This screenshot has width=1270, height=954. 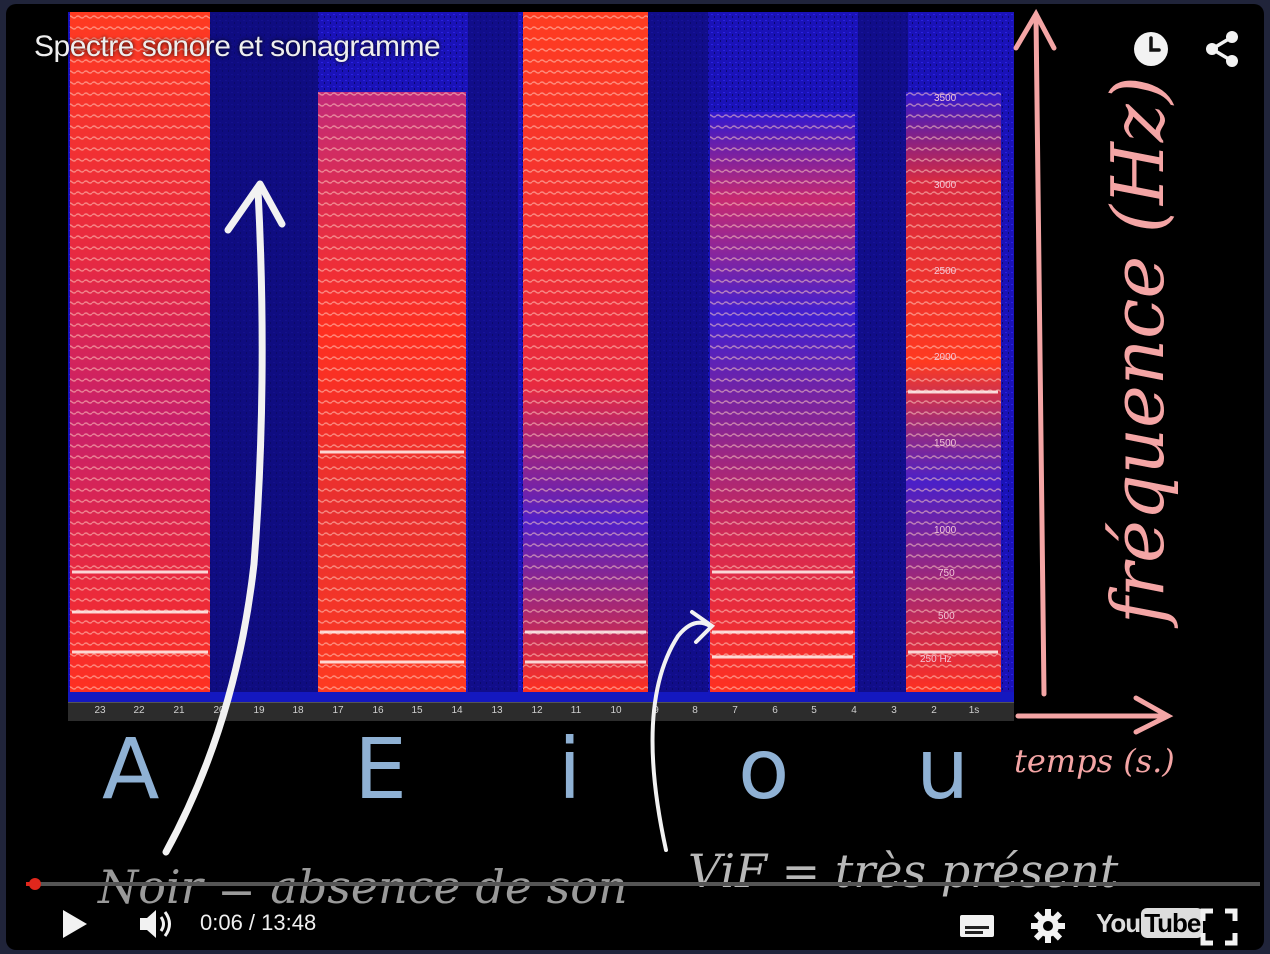 What do you see at coordinates (945, 271) in the screenshot?
I see `freq-label: 2500` at bounding box center [945, 271].